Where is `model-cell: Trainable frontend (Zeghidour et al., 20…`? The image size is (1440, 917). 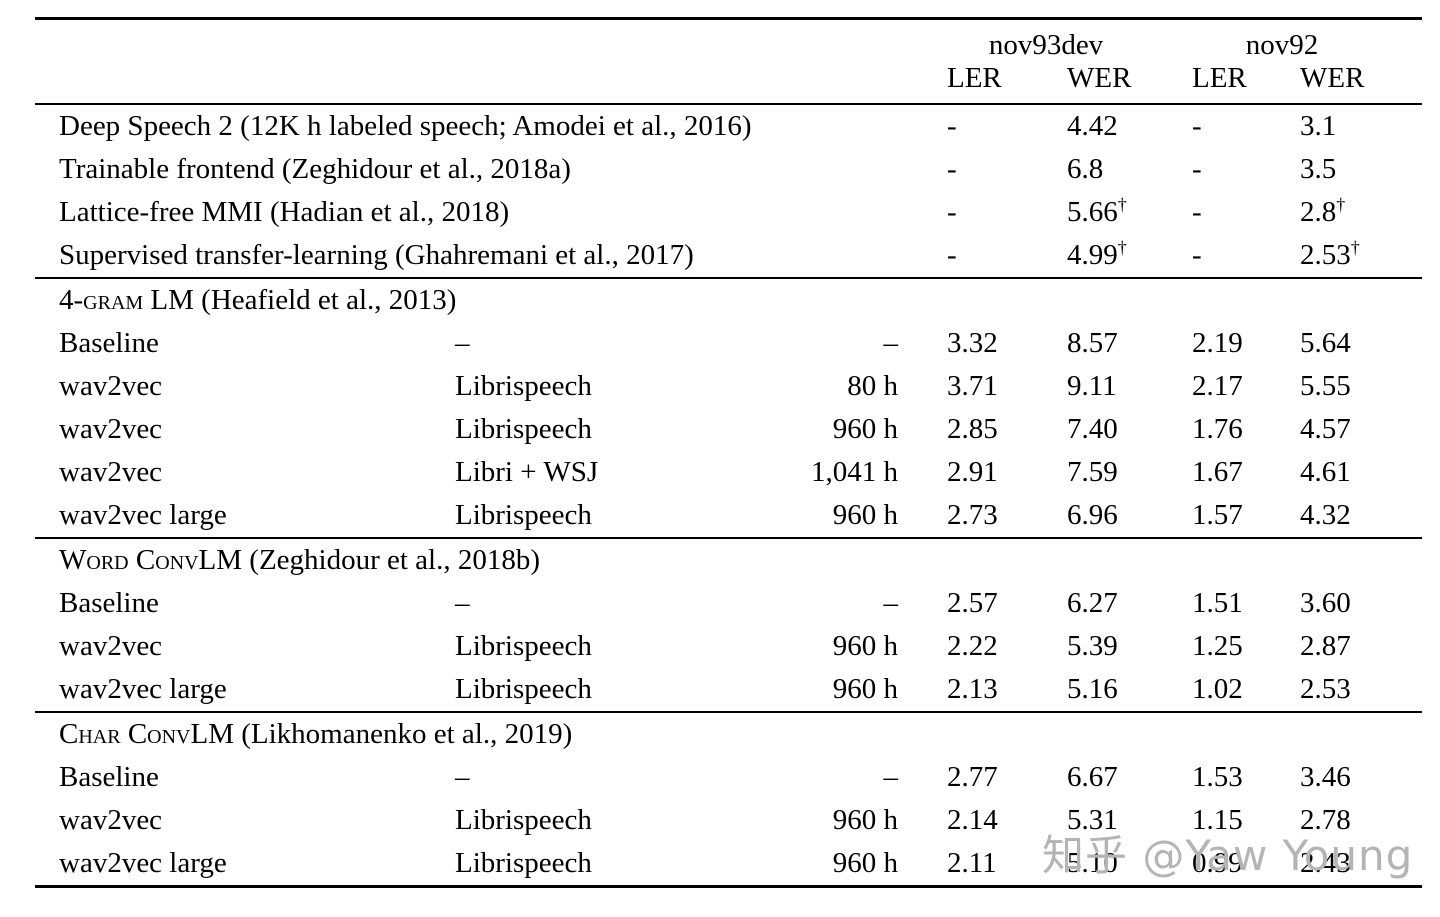 model-cell: Trainable frontend (Zeghidour et al., 20… is located at coordinates (315, 169).